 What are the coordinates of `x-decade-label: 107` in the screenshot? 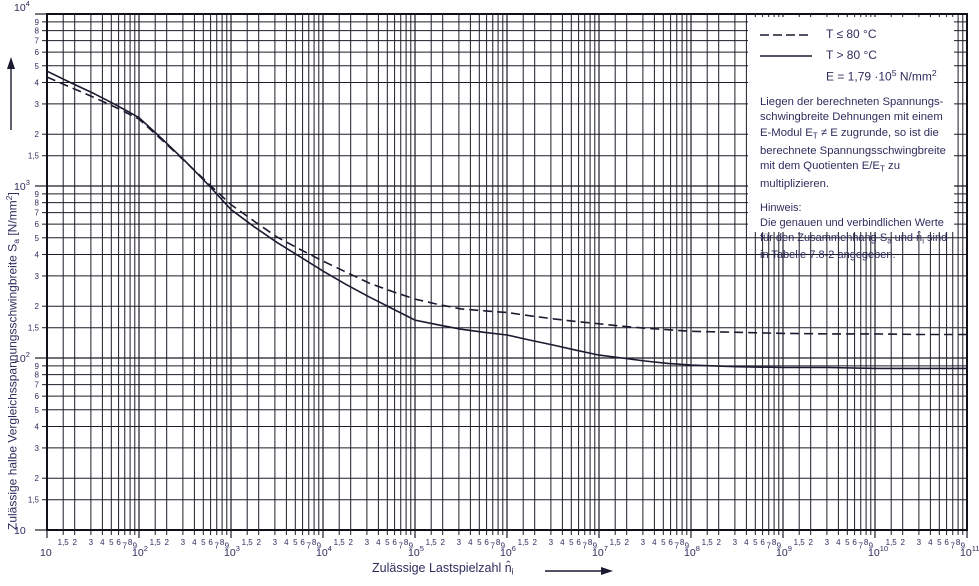 It's located at (600, 551).